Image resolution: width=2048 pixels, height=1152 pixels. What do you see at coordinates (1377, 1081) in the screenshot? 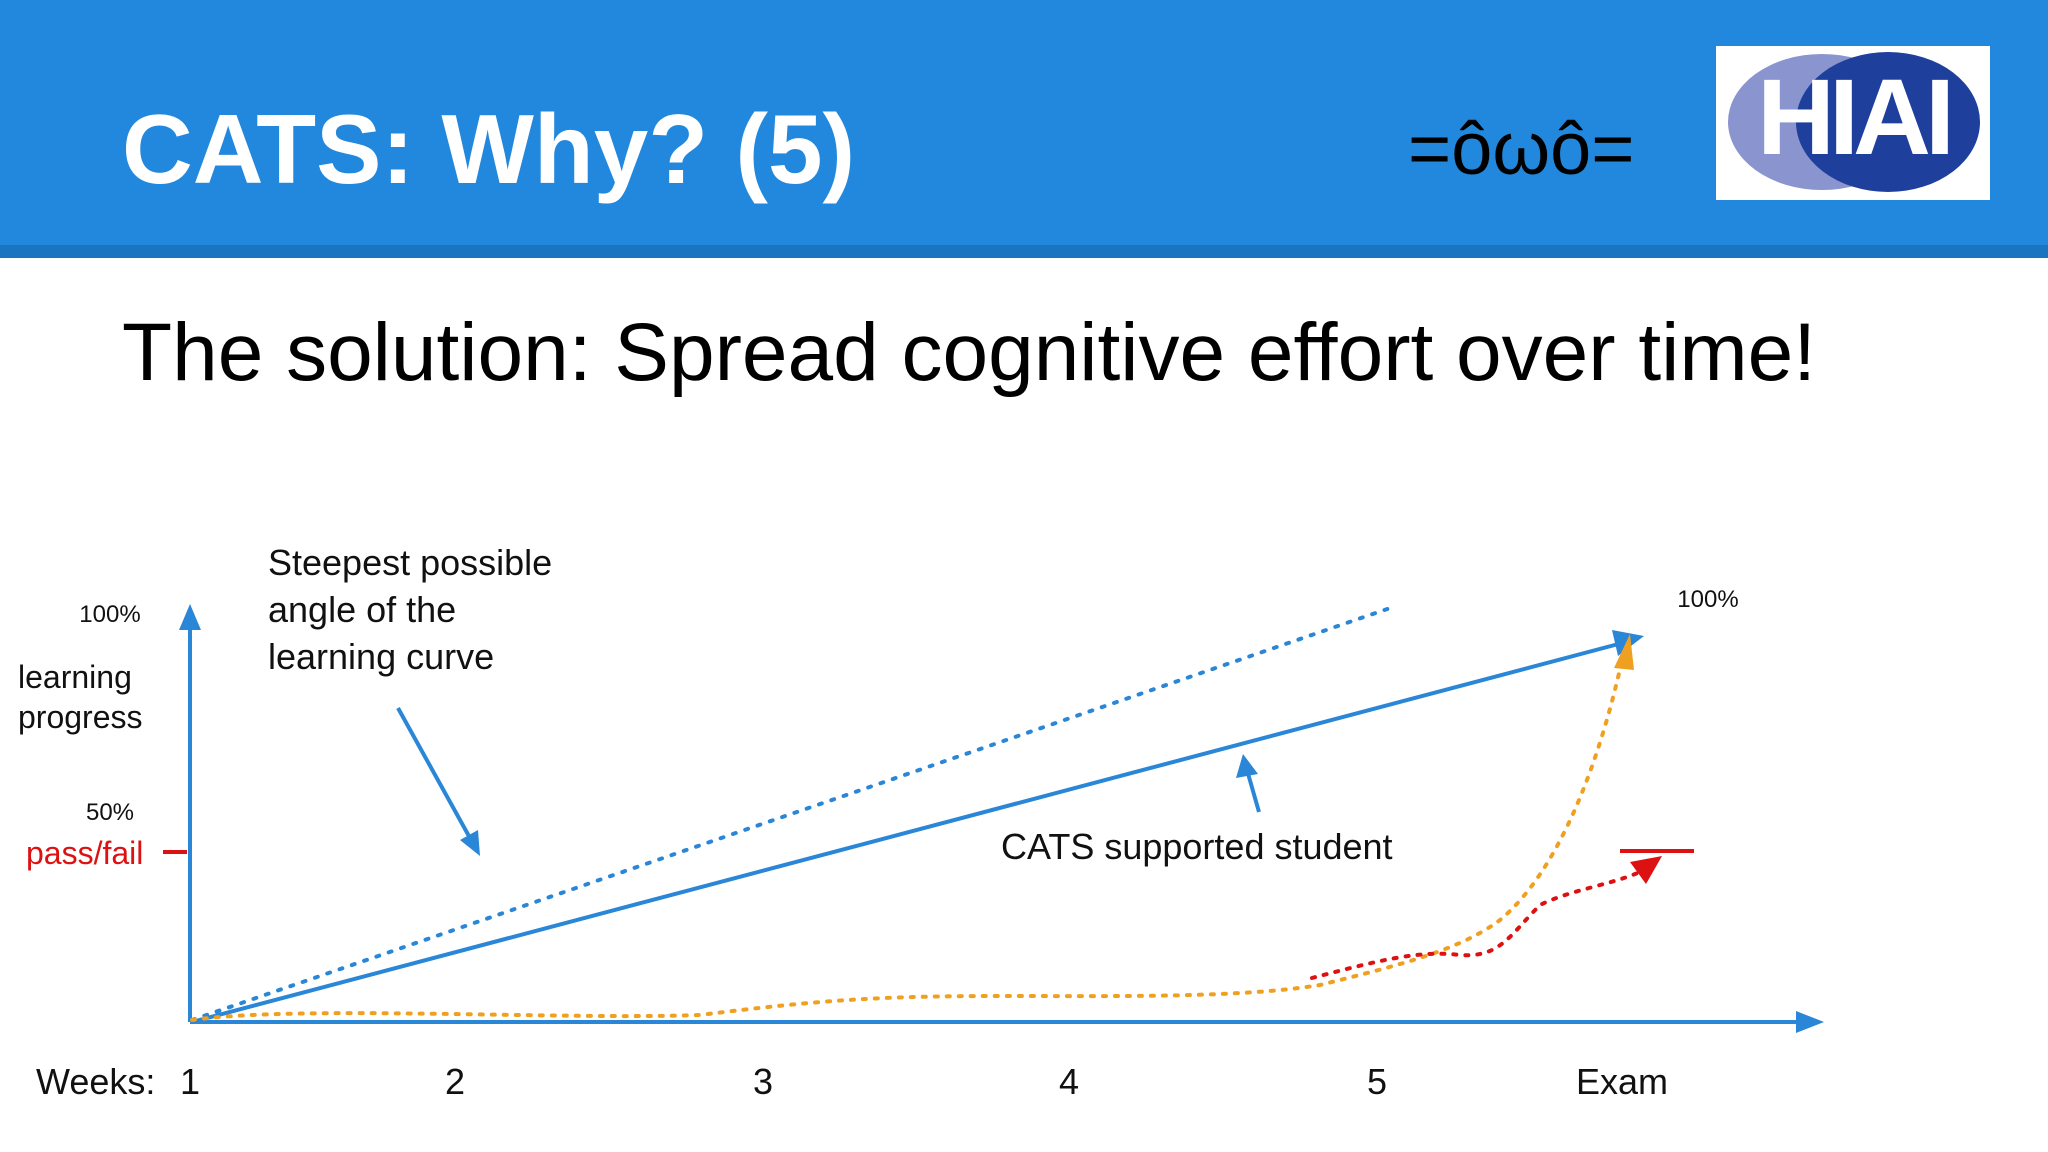
I see `x-tick-5: 5` at bounding box center [1377, 1081].